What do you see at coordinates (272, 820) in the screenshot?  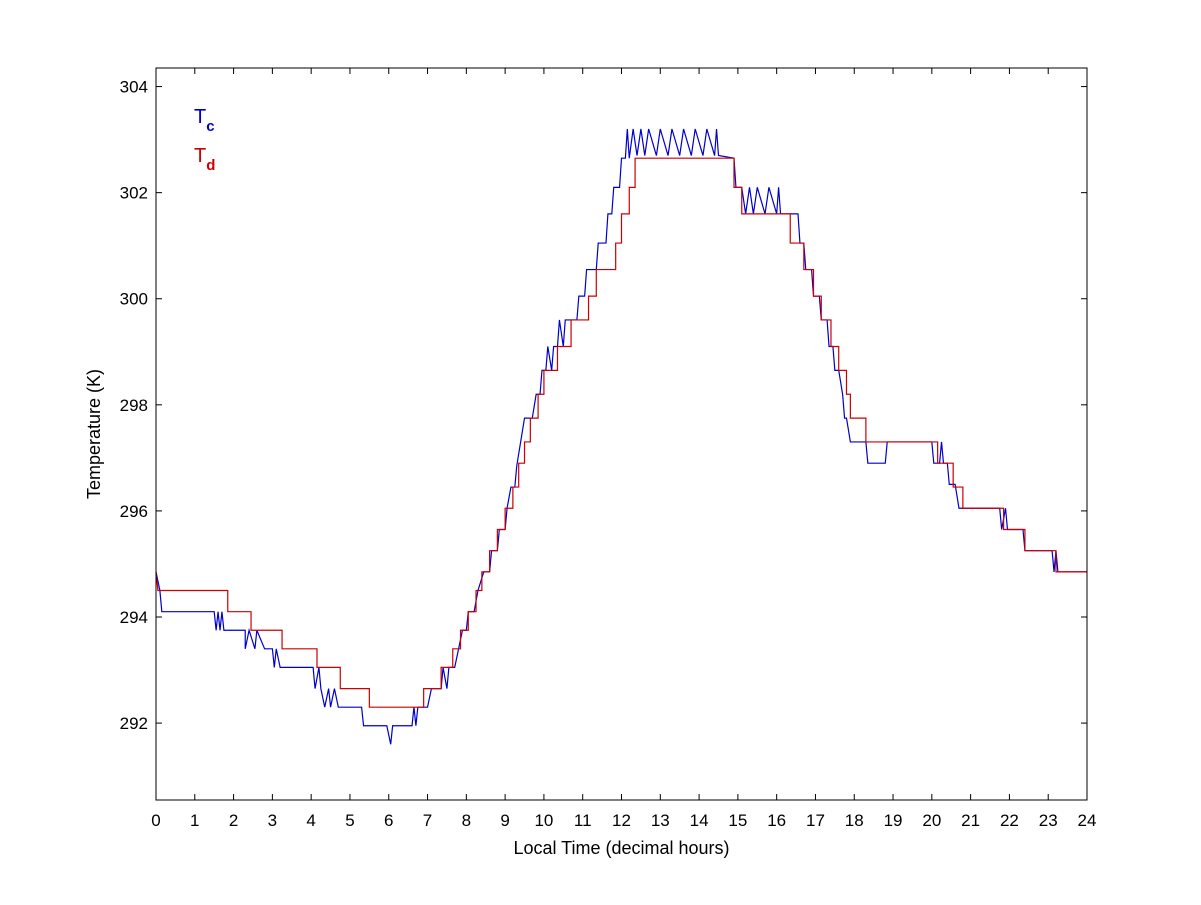 I see `x-tick-label: 3` at bounding box center [272, 820].